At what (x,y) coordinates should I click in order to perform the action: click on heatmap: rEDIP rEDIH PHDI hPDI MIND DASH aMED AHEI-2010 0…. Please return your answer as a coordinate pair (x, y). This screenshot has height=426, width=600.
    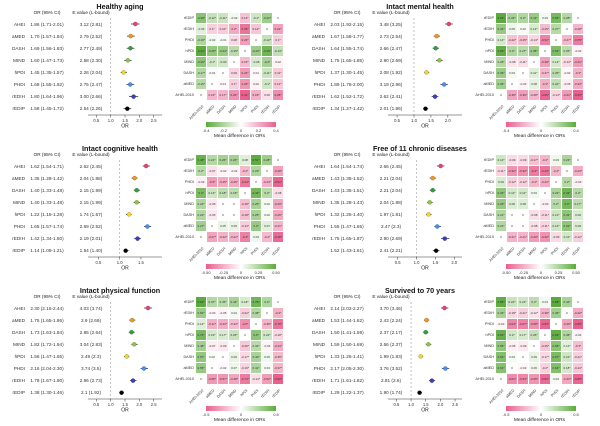
    Looking at the image, I should click on (525, 361).